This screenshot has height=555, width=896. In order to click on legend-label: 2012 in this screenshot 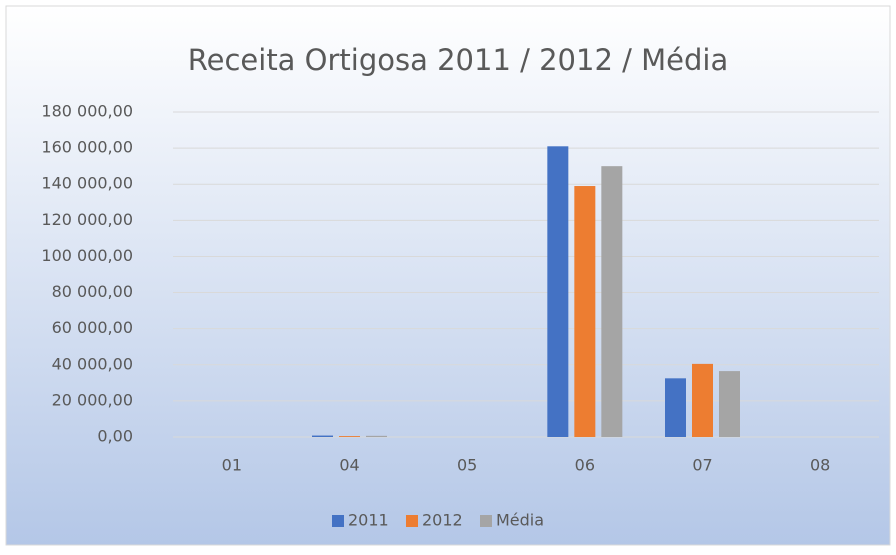, I will do `click(442, 520)`.